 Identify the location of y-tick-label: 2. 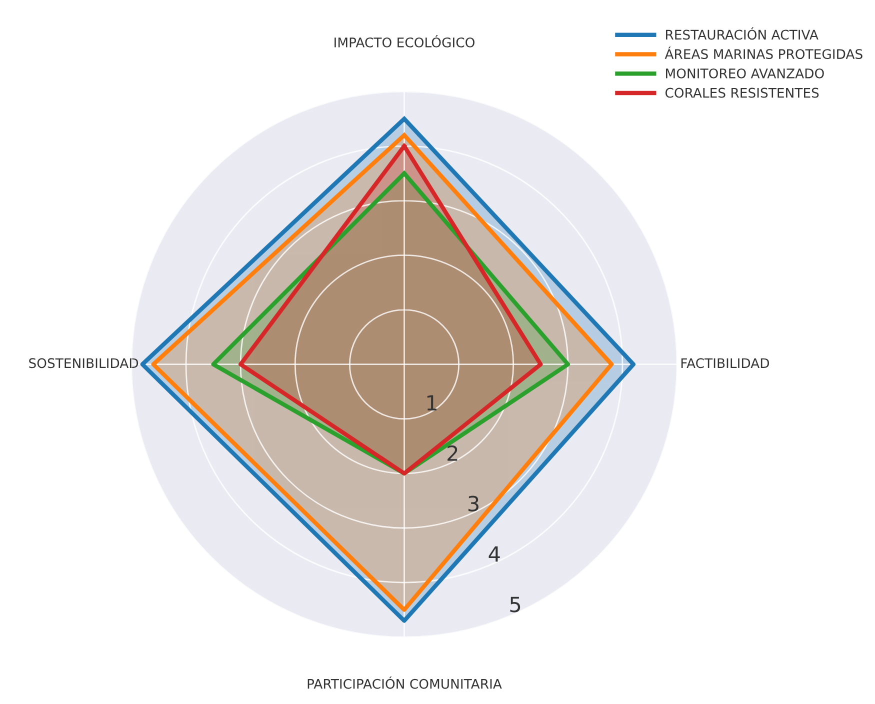
(453, 453).